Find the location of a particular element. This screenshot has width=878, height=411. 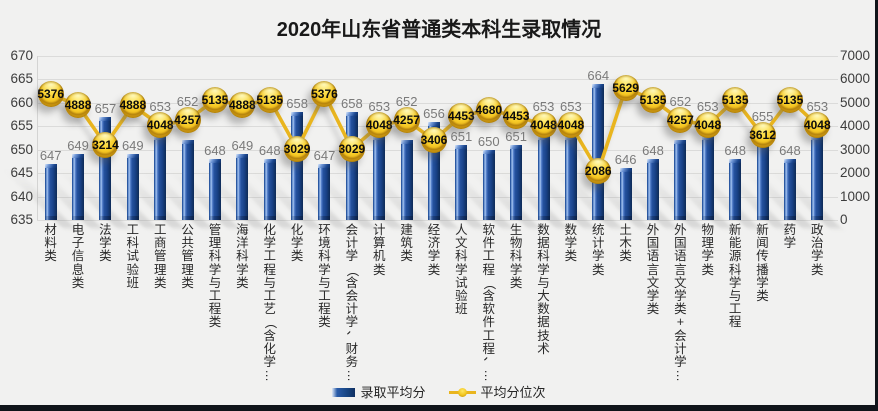

category-label-char: 文 is located at coordinates (653, 282).